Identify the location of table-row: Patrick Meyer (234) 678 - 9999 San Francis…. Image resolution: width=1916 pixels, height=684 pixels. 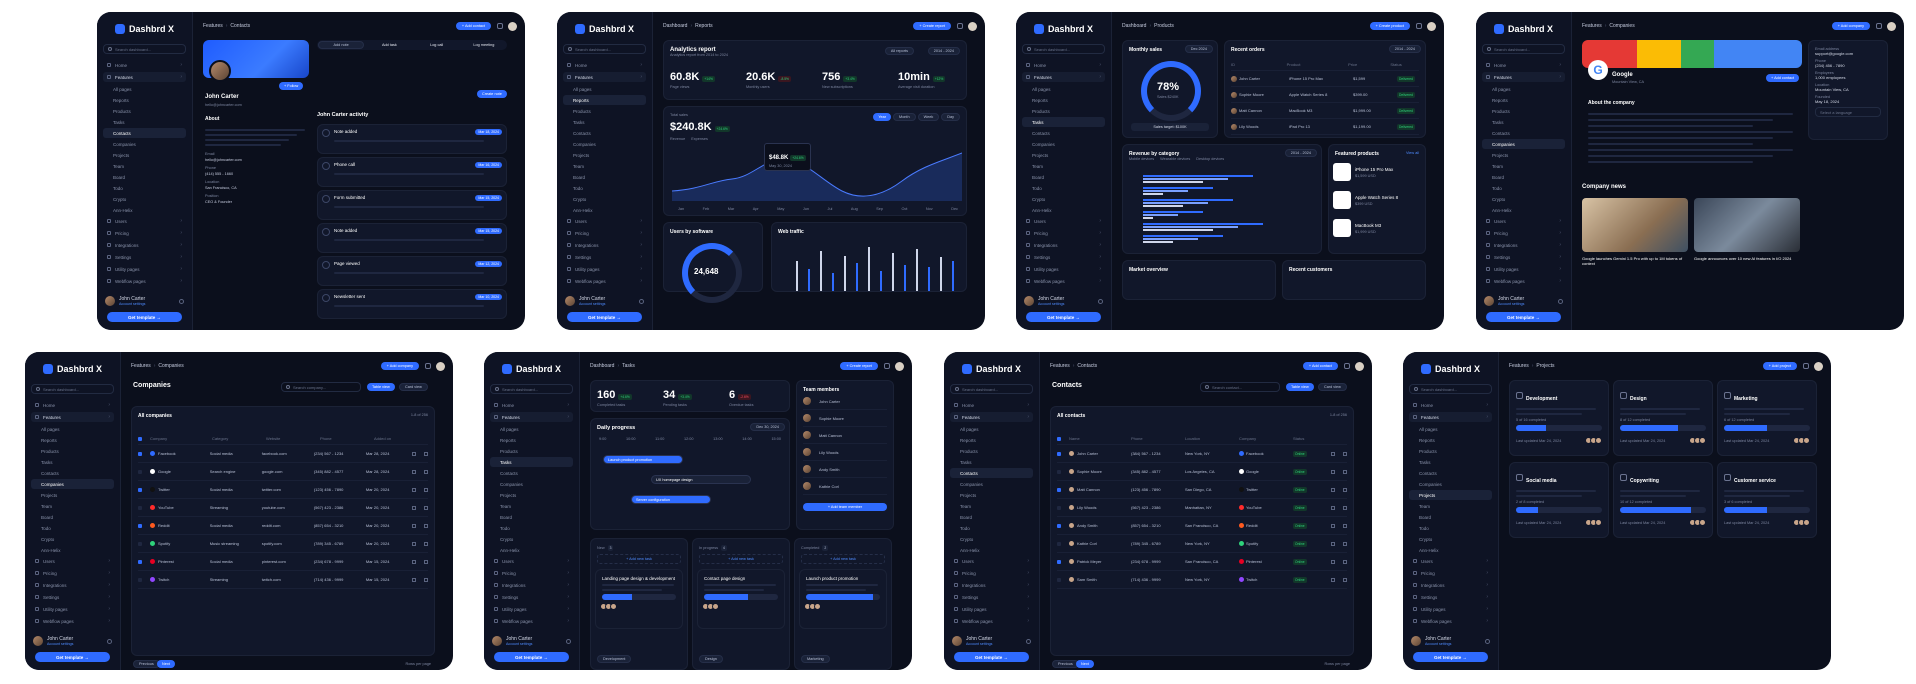
(1202, 562).